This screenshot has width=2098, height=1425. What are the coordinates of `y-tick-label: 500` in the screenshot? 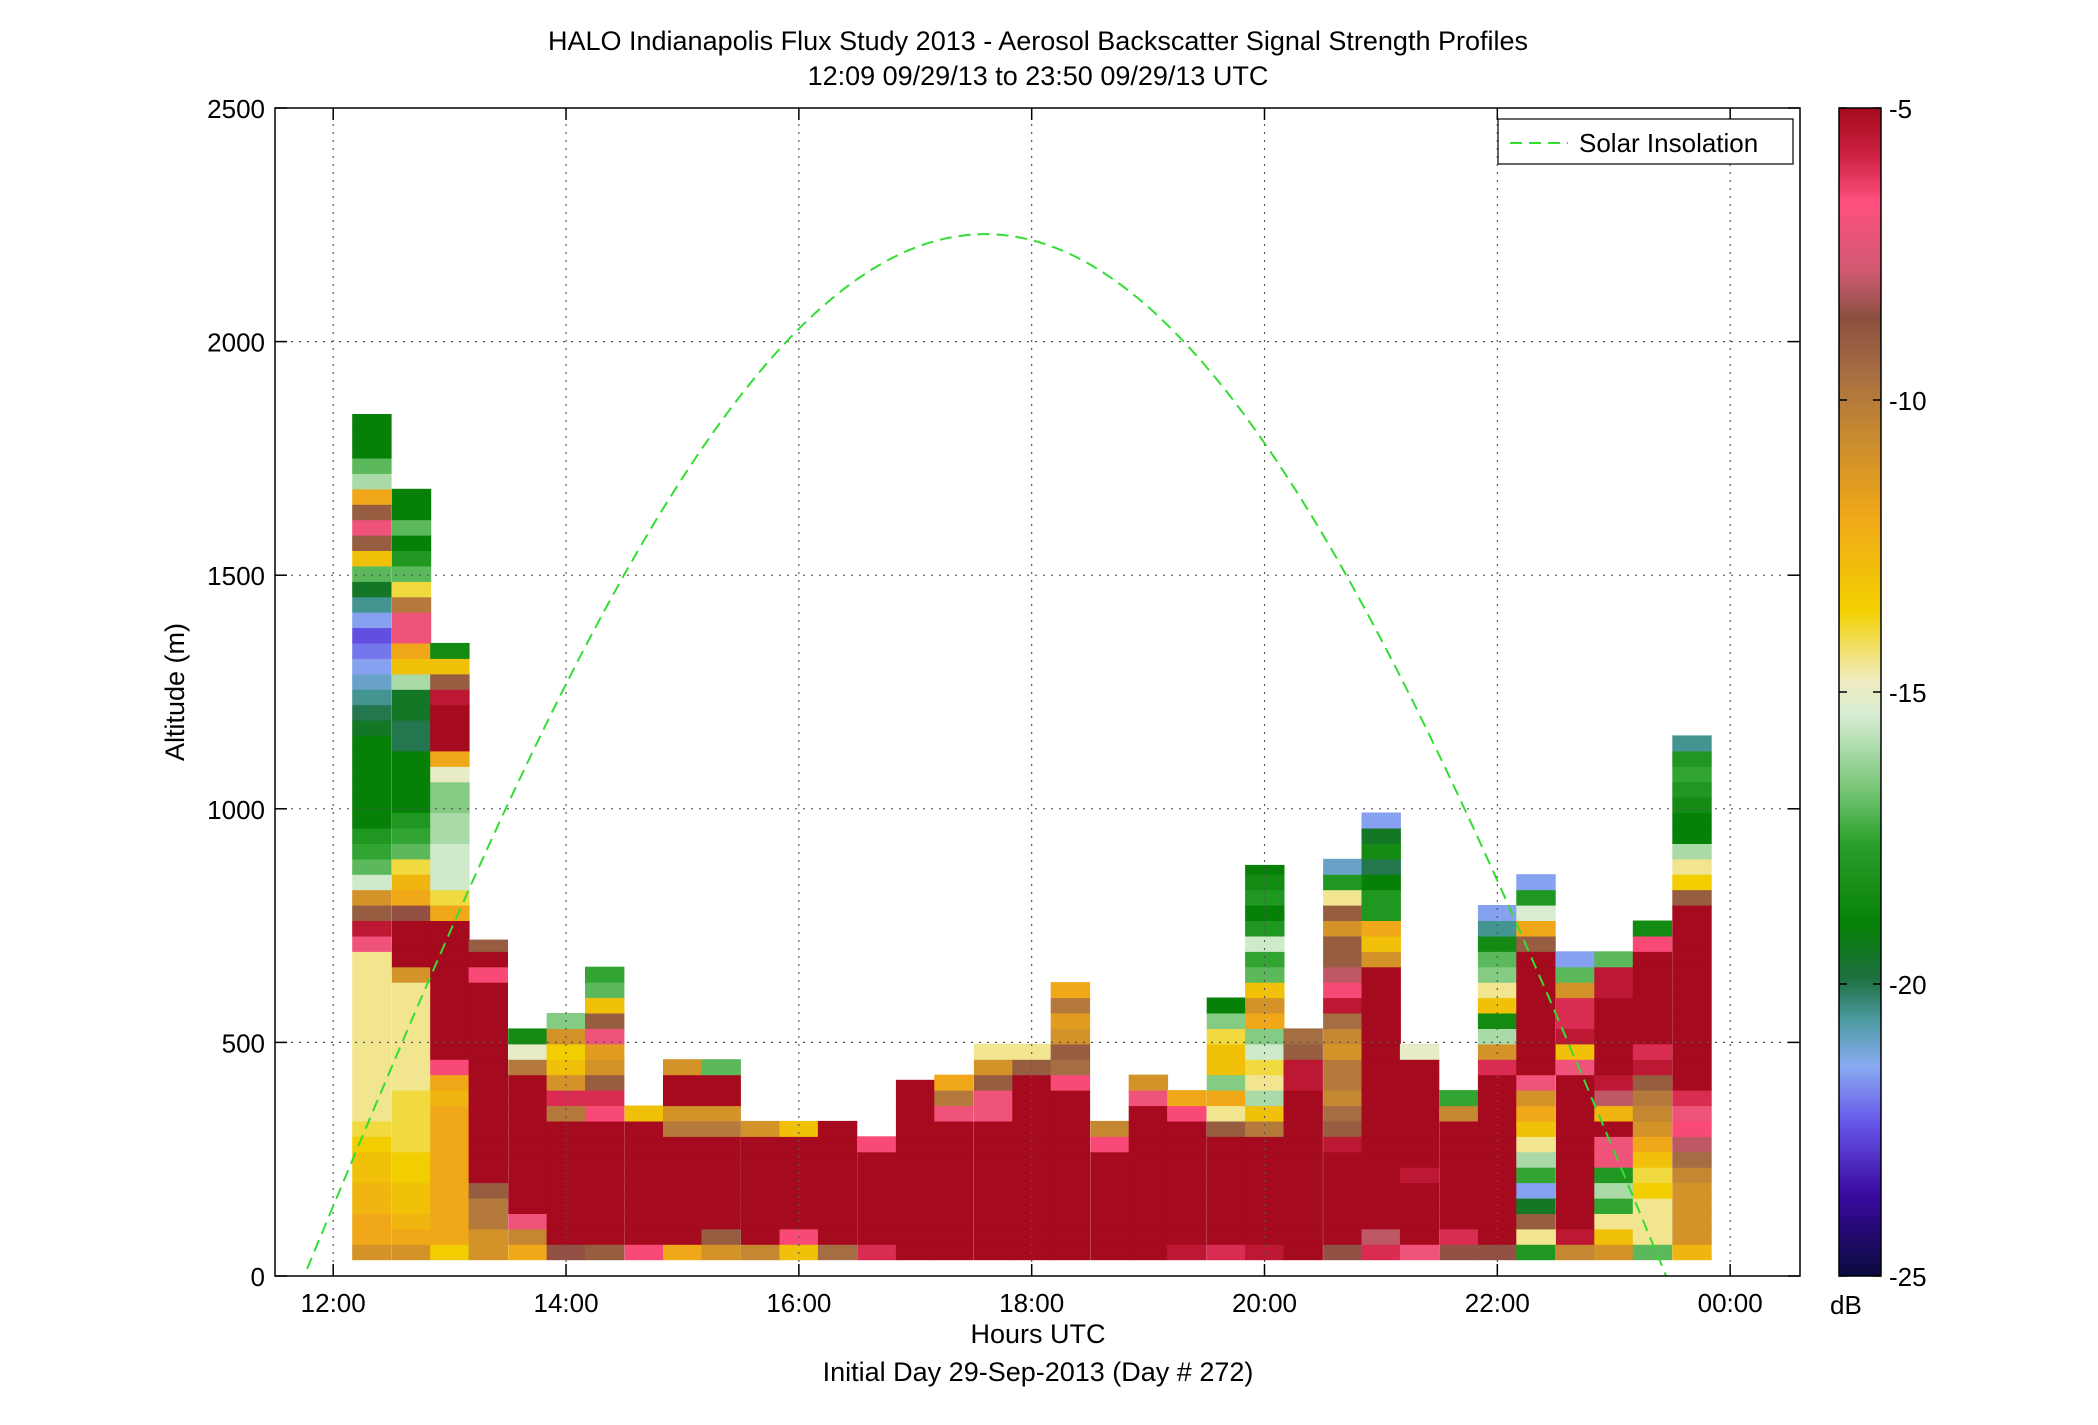 It's located at (243, 1043).